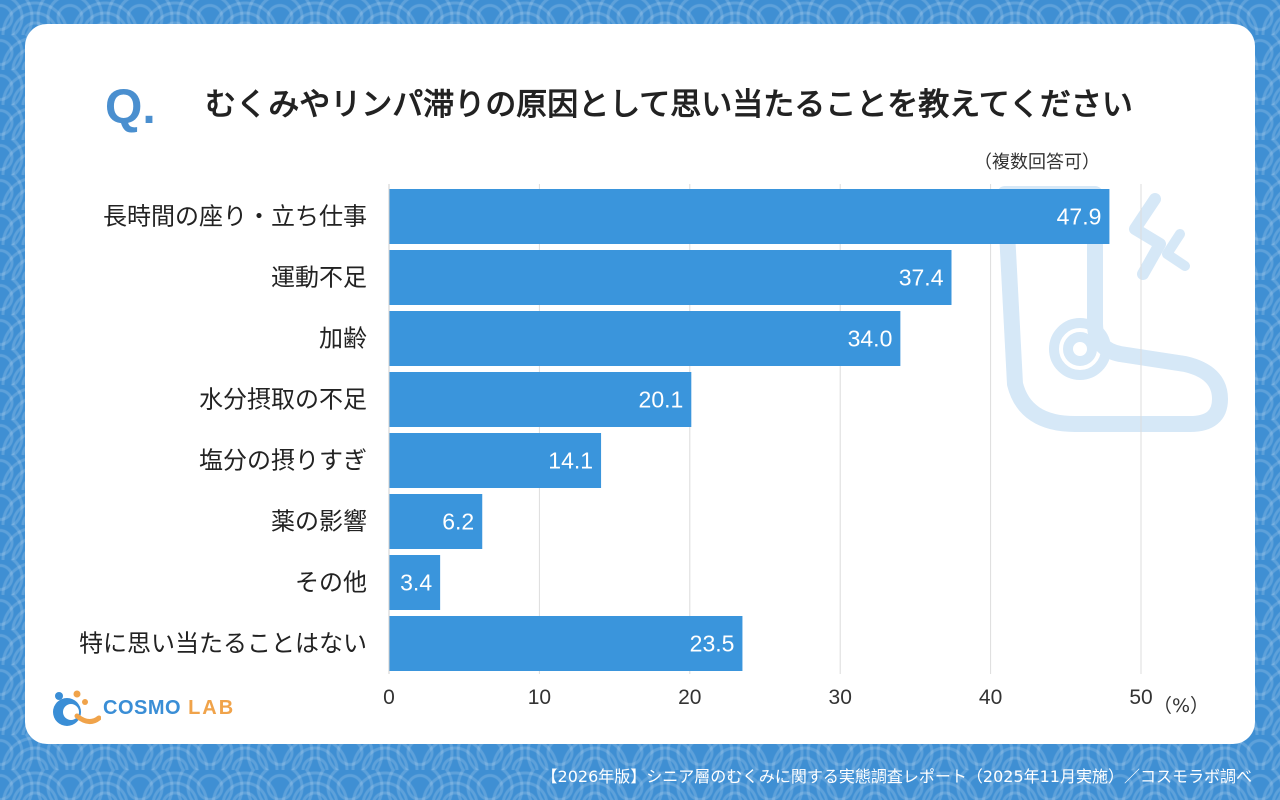 The image size is (1280, 800). Describe the element at coordinates (458, 522) in the screenshot. I see `value-label: 6.2` at that location.